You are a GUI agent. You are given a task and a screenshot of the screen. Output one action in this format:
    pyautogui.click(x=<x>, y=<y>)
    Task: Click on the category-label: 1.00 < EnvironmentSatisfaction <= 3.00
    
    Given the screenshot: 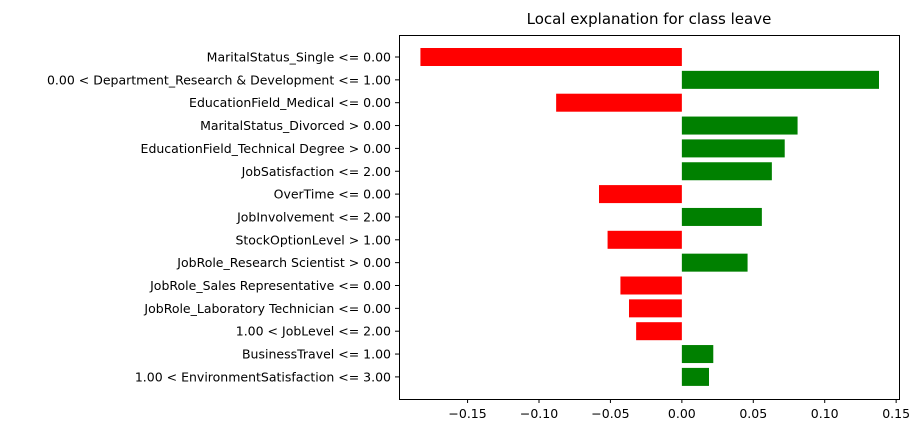 What is the action you would take?
    pyautogui.click(x=263, y=376)
    